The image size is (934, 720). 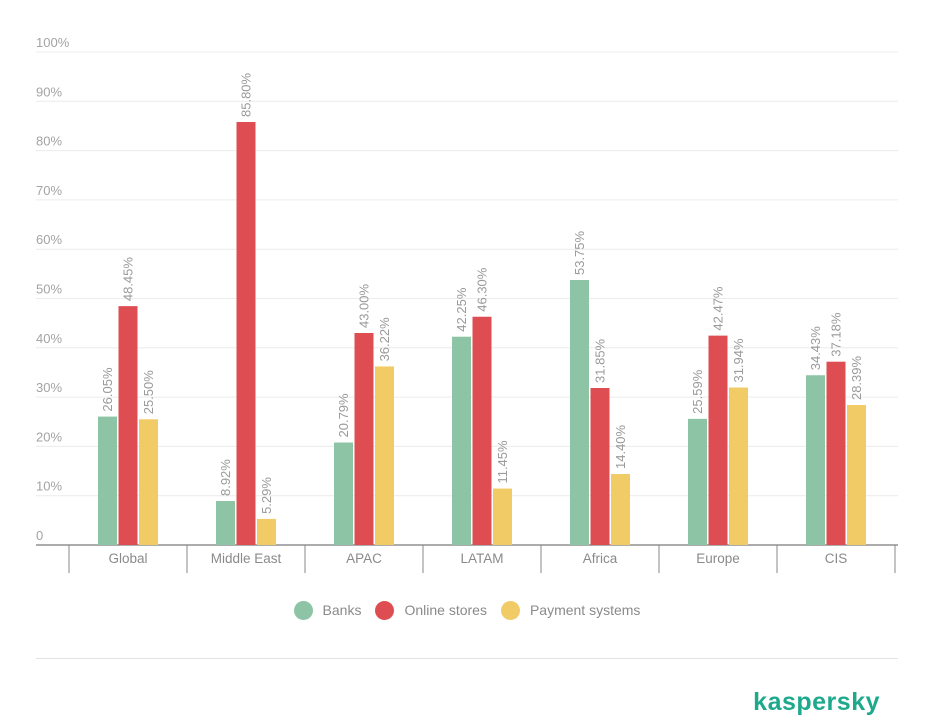 I want to click on y-axis-ticks: 0 10% 20% 30% 40% 50% 60% 70% 80% 90% 100%, so click(x=53, y=289).